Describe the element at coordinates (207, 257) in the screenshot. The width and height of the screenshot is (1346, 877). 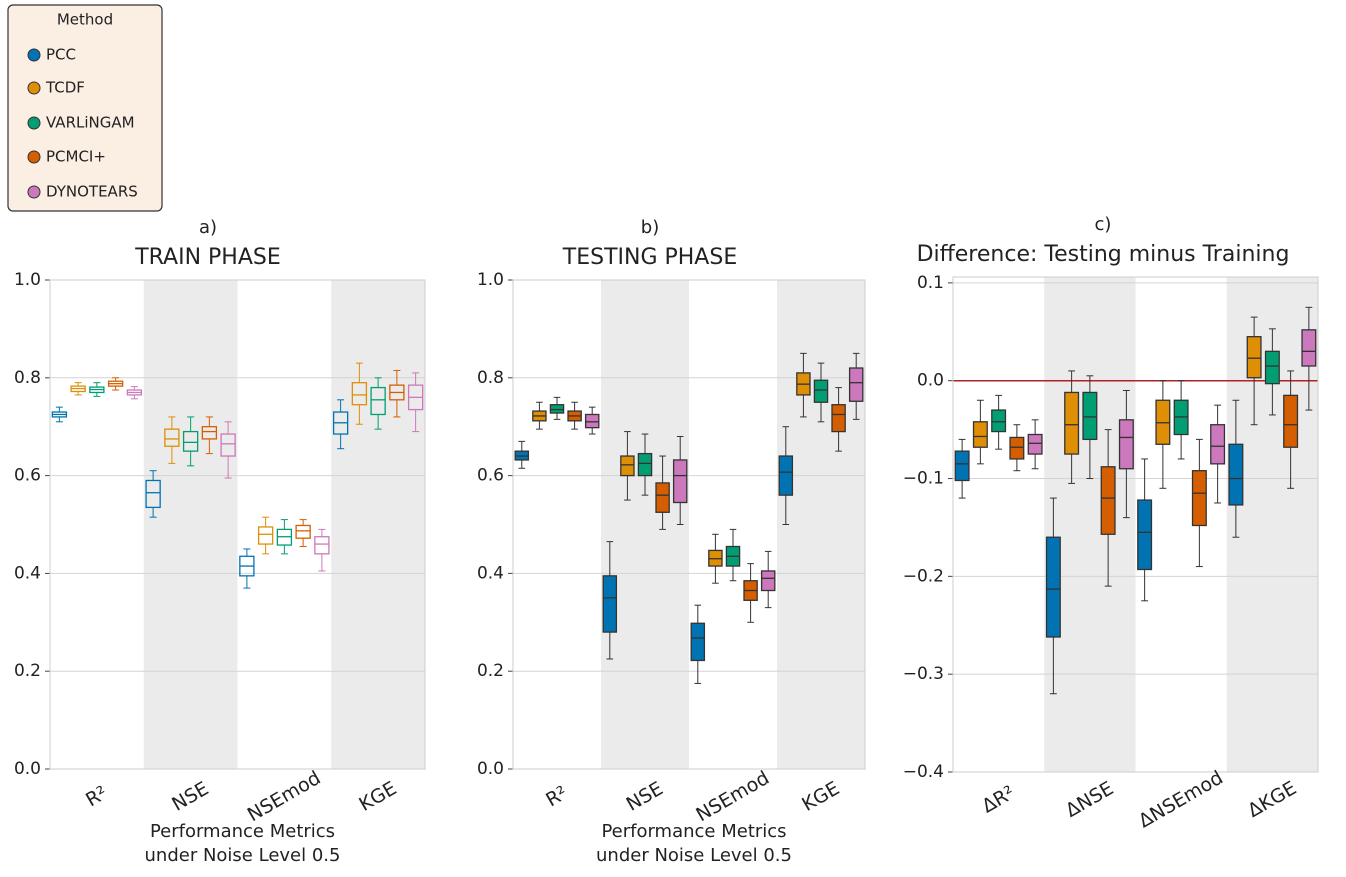
I see `chart-title: TRAIN PHASE` at that location.